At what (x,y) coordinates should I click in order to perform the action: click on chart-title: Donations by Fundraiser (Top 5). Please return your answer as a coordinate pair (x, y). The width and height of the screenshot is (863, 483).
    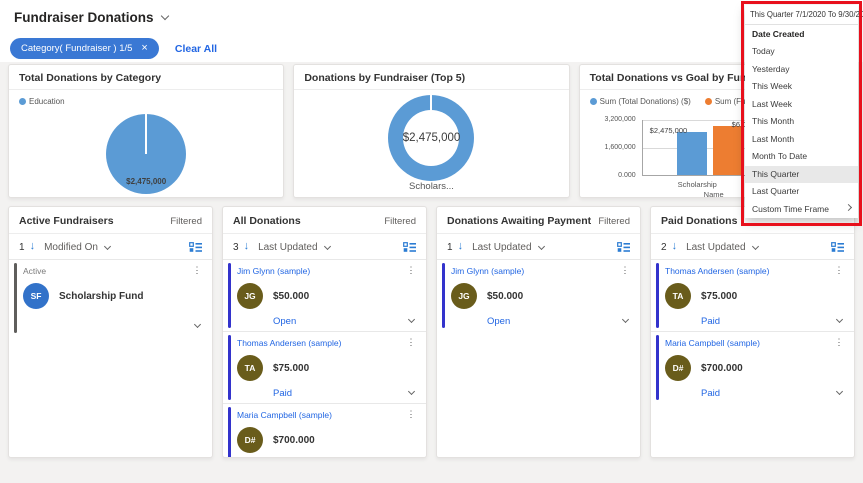
    Looking at the image, I should click on (431, 77).